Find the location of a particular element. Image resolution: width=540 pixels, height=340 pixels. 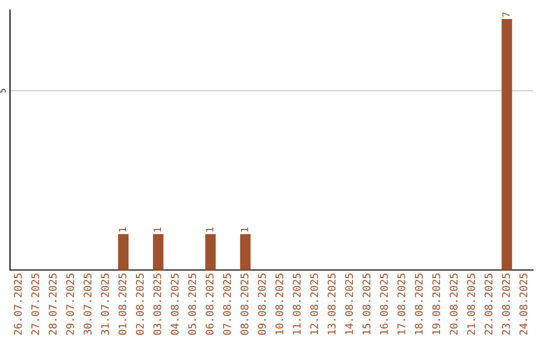

x-tick-label: 26.07.2025 is located at coordinates (18, 304).